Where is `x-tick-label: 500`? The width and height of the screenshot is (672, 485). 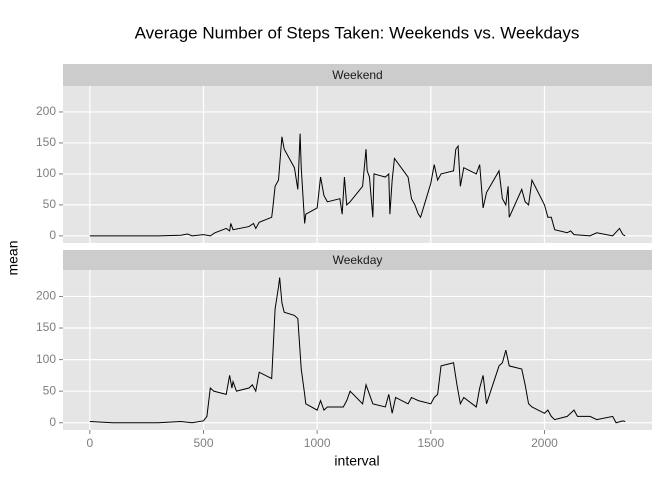
x-tick-label: 500 is located at coordinates (203, 443).